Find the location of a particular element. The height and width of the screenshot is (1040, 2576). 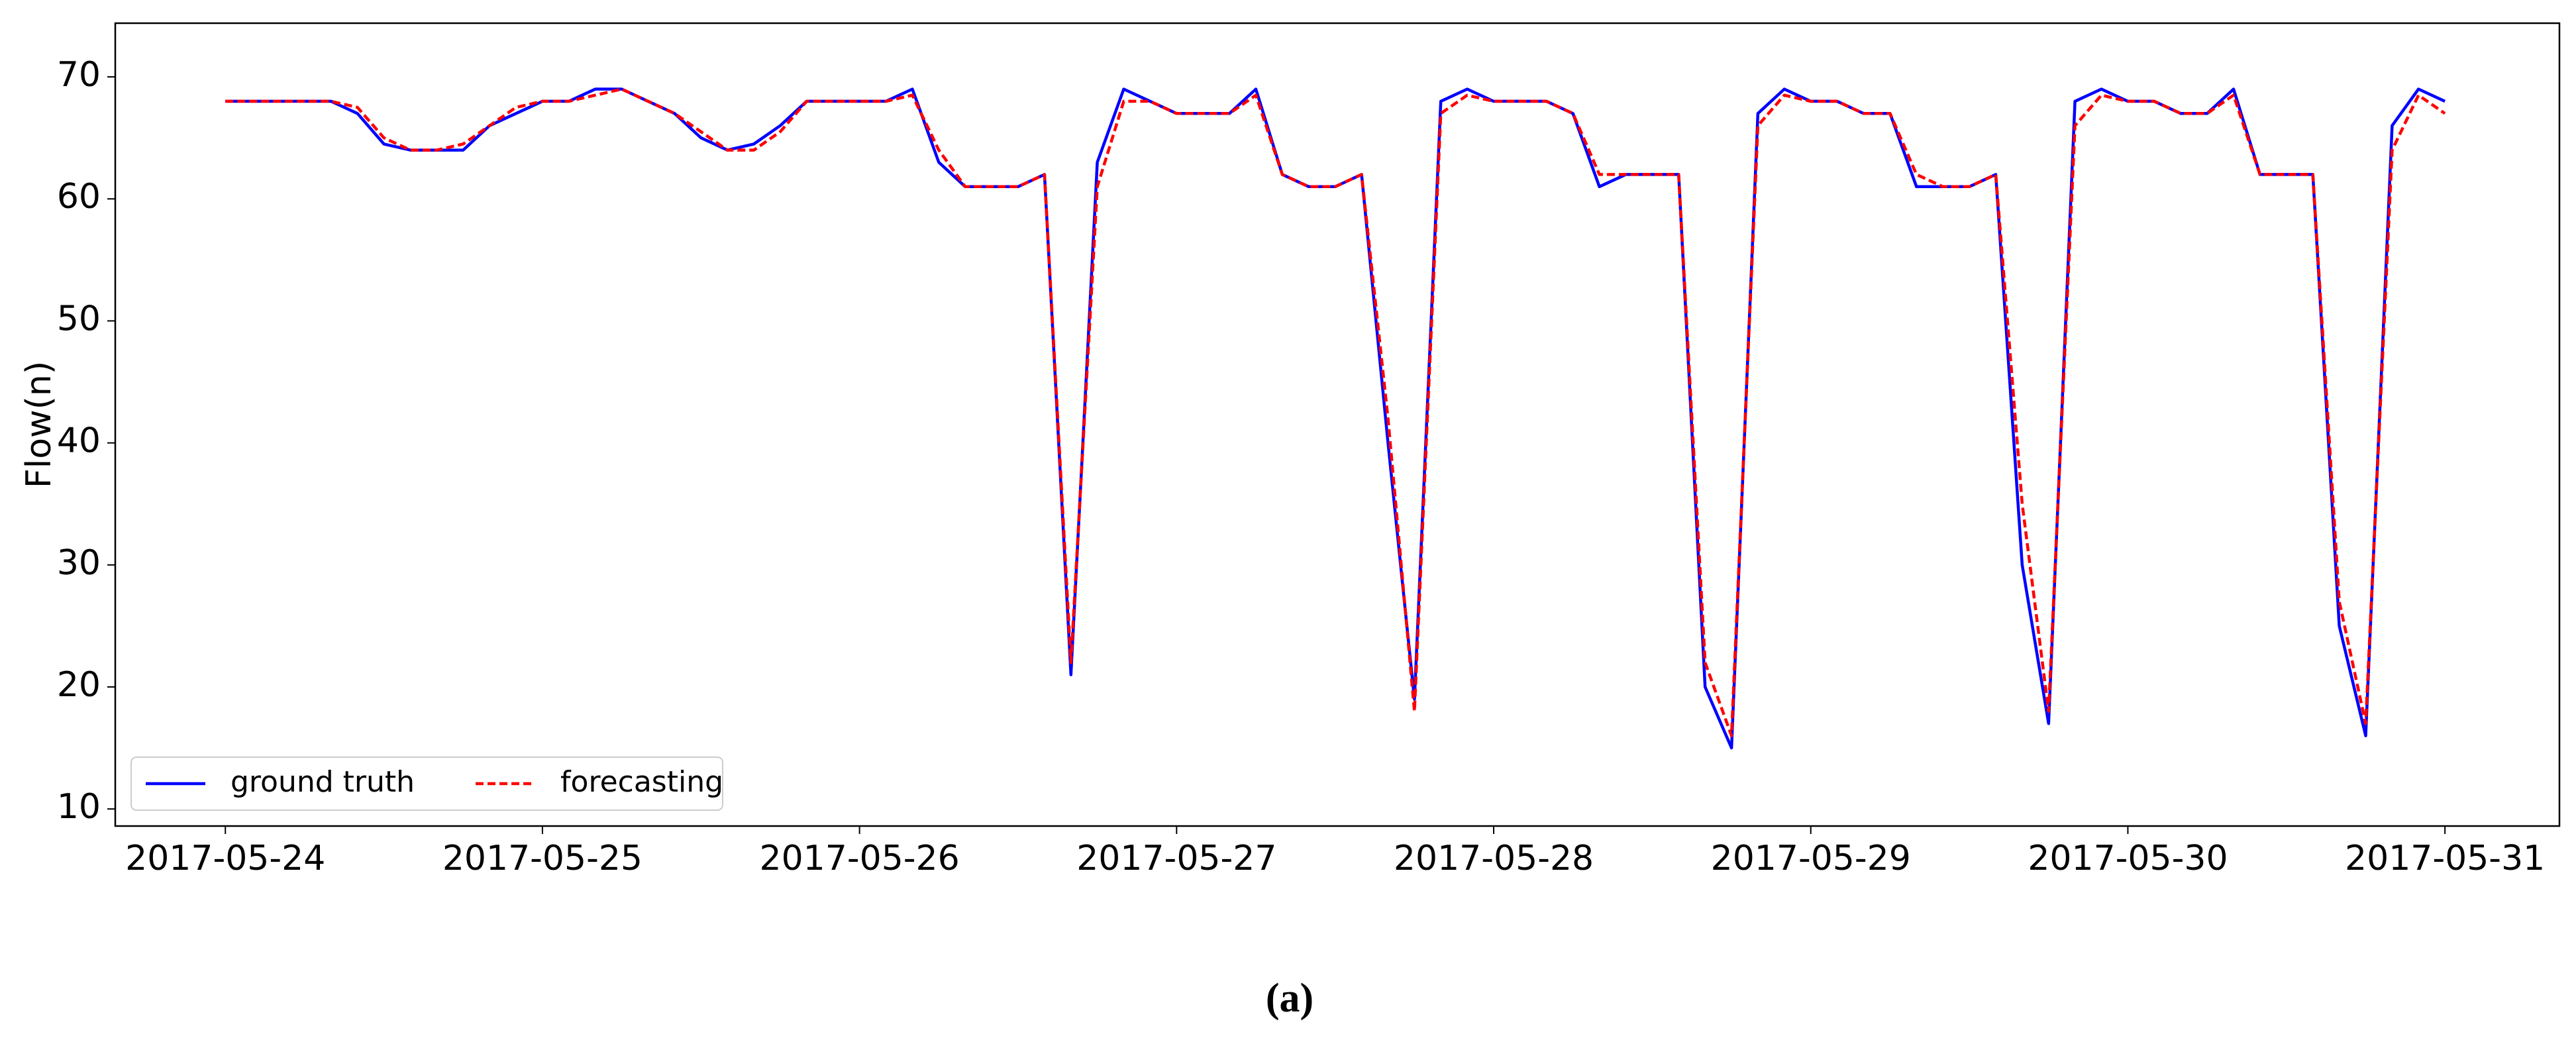

x-tick-label: 2017-05-27 is located at coordinates (1176, 858).